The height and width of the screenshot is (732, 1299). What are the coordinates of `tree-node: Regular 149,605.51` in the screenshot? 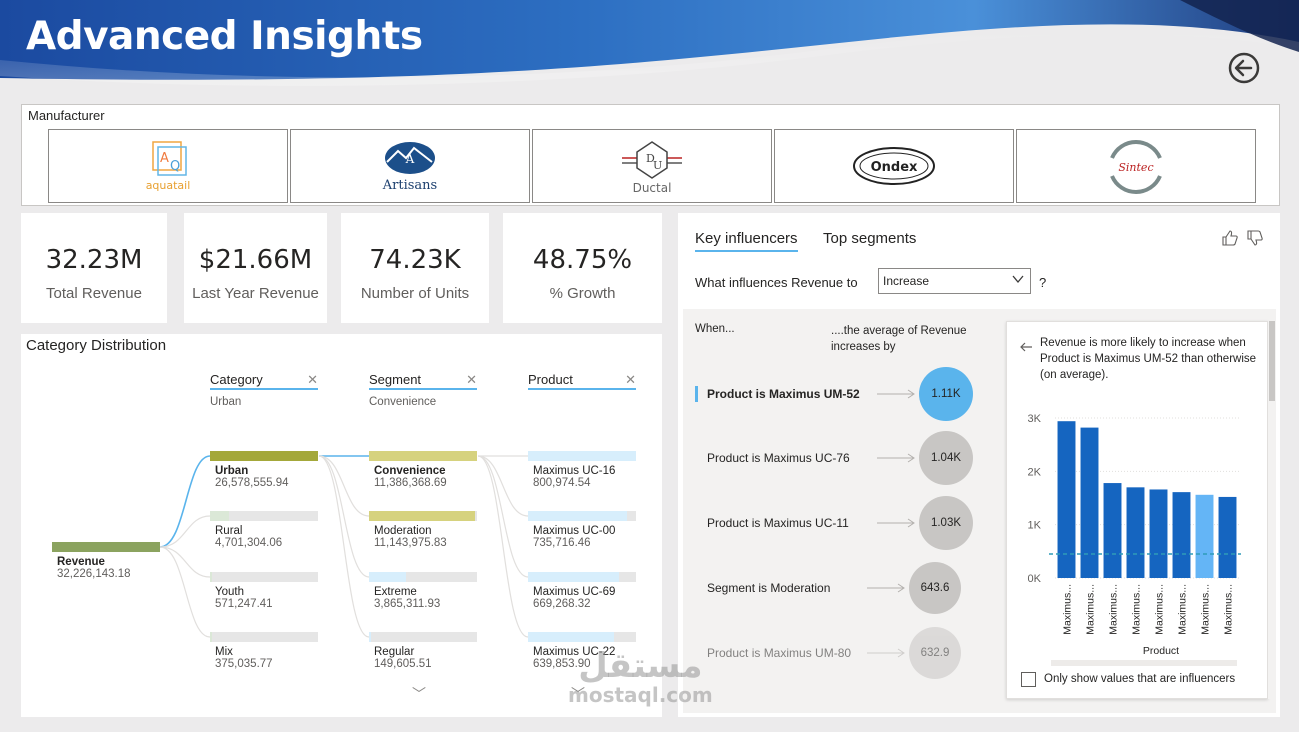 It's located at (423, 651).